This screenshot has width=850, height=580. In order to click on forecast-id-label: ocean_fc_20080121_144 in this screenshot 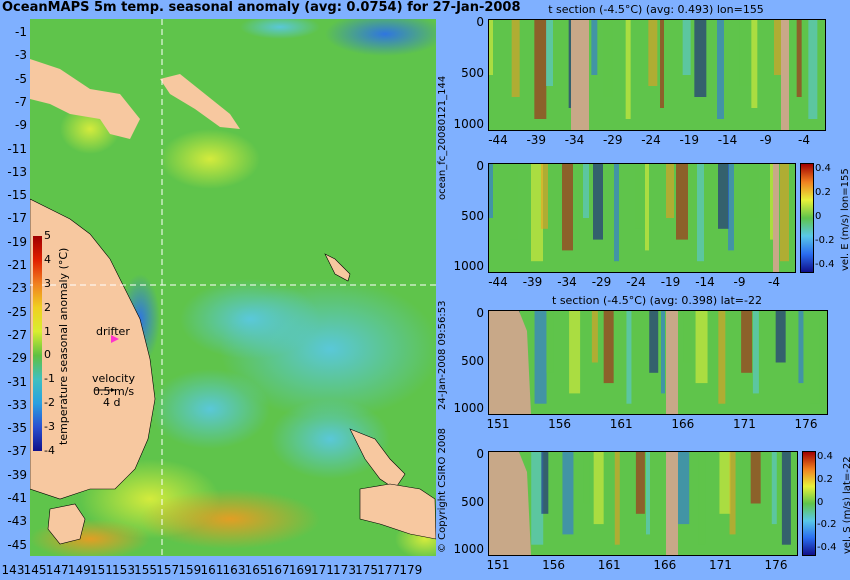, I will do `click(442, 137)`.